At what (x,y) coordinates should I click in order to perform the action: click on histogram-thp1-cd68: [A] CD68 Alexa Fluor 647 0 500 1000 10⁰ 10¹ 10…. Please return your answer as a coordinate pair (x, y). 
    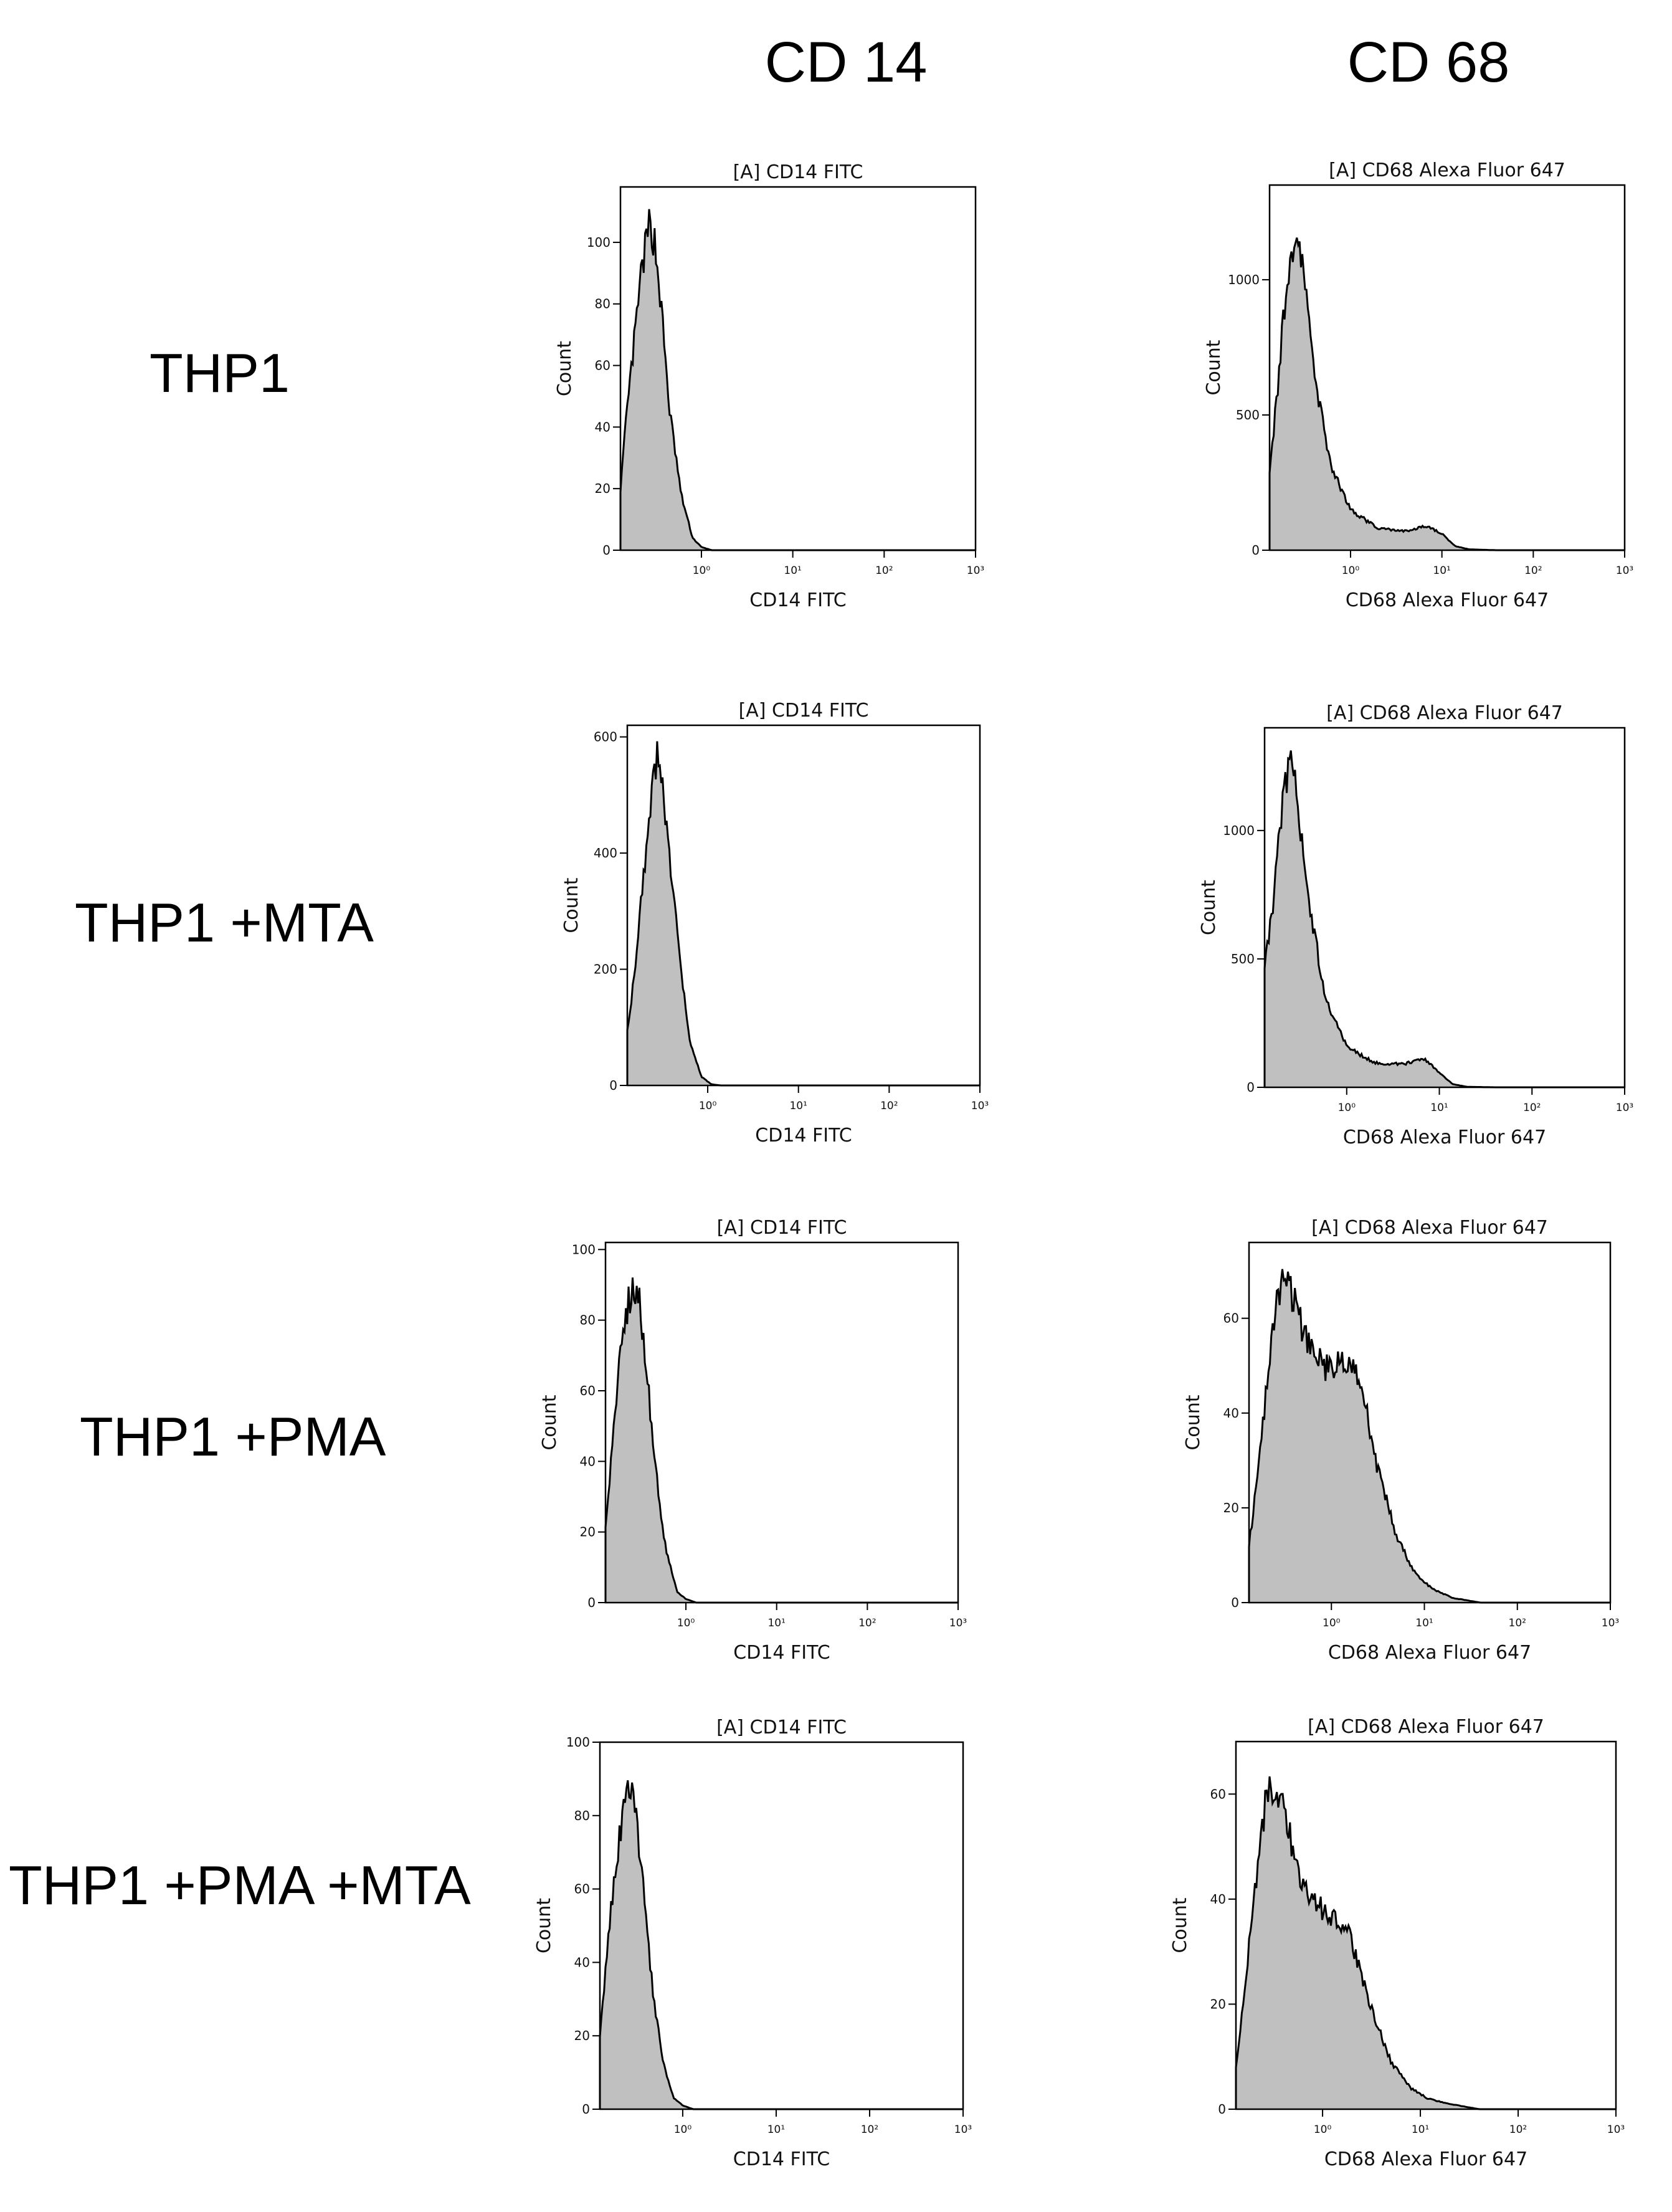
    Looking at the image, I should click on (1418, 385).